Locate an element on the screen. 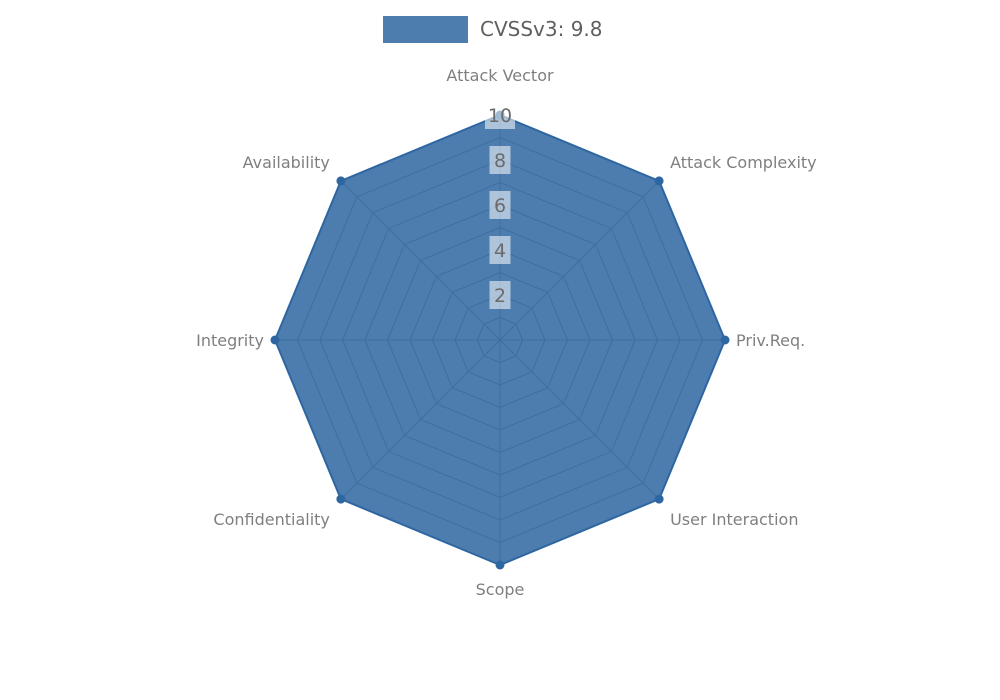 This screenshot has height=700, width=1000. tick-label: 2 is located at coordinates (500, 296).